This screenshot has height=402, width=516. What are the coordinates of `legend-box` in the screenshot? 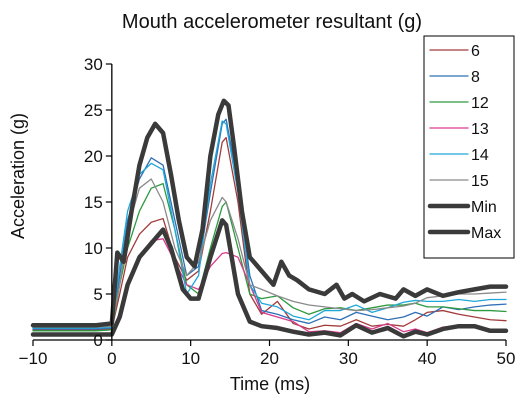 It's located at (469, 147).